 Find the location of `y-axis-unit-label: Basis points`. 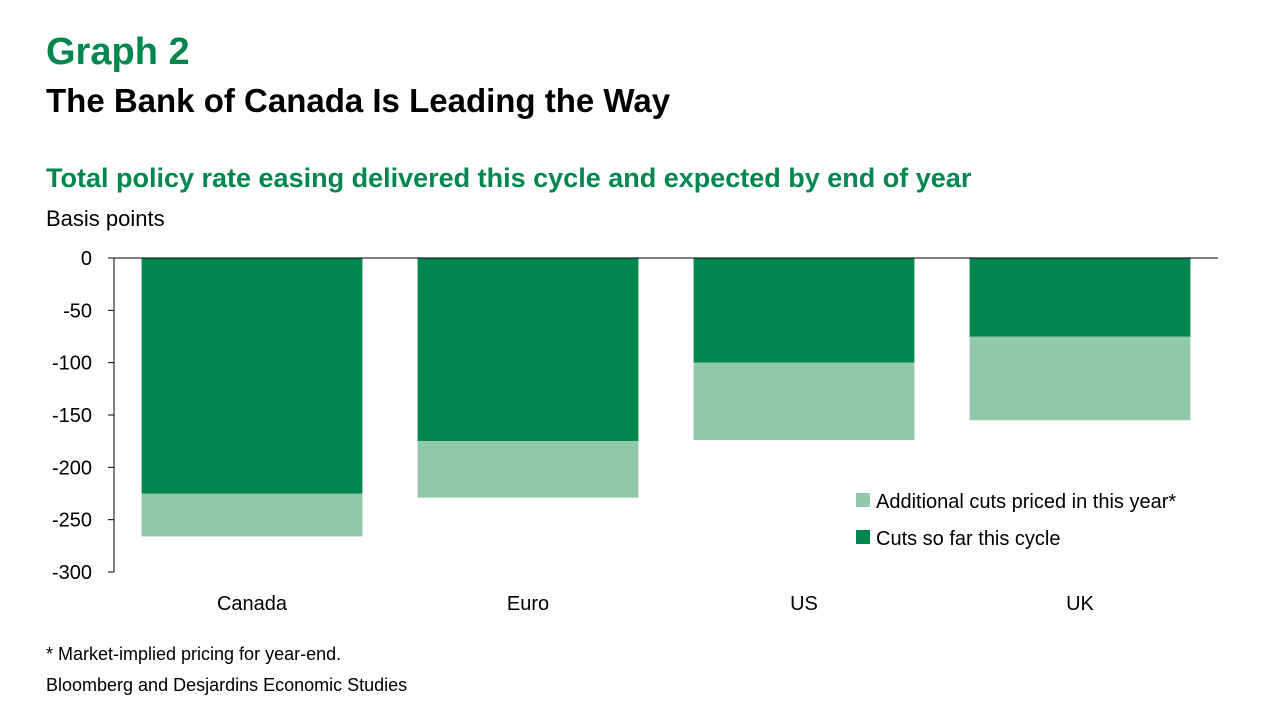

y-axis-unit-label: Basis points is located at coordinates (105, 218).